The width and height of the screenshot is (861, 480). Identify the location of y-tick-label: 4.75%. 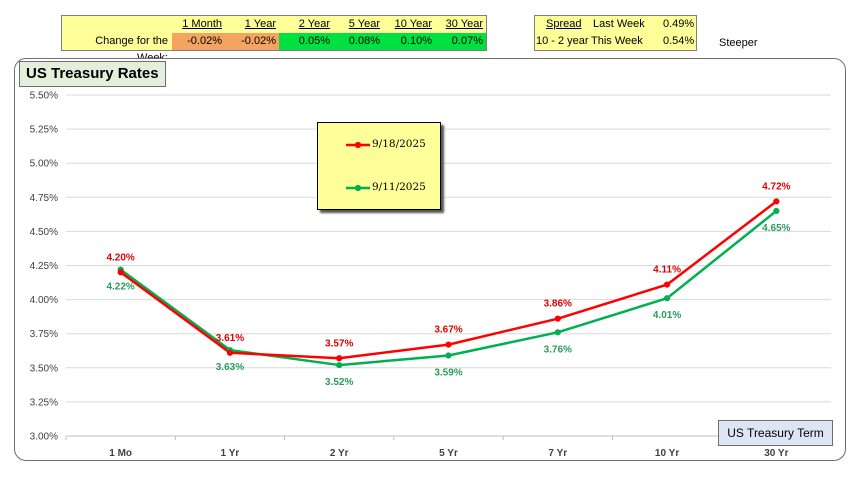
(44, 198).